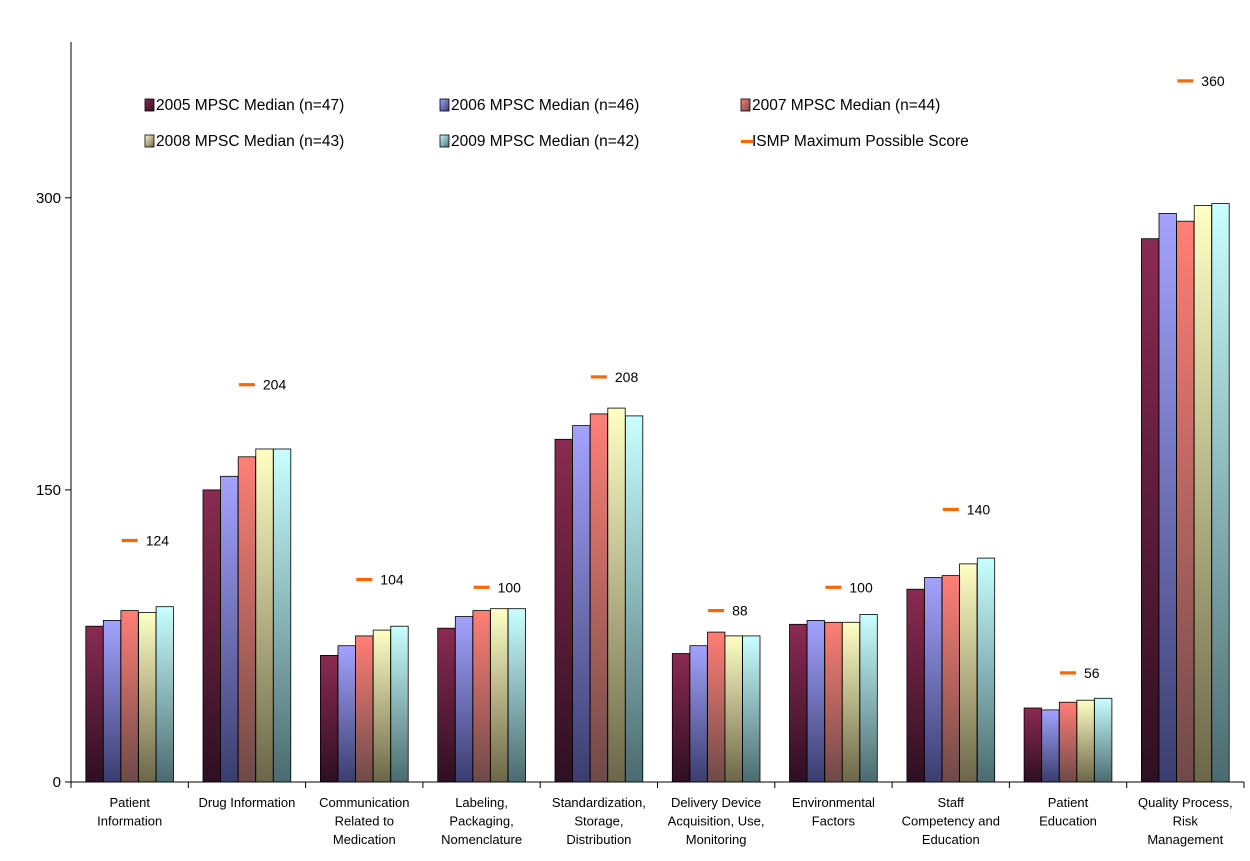 The height and width of the screenshot is (861, 1250). I want to click on legend-item: 2009 MPSC Median (n=42), so click(539, 141).